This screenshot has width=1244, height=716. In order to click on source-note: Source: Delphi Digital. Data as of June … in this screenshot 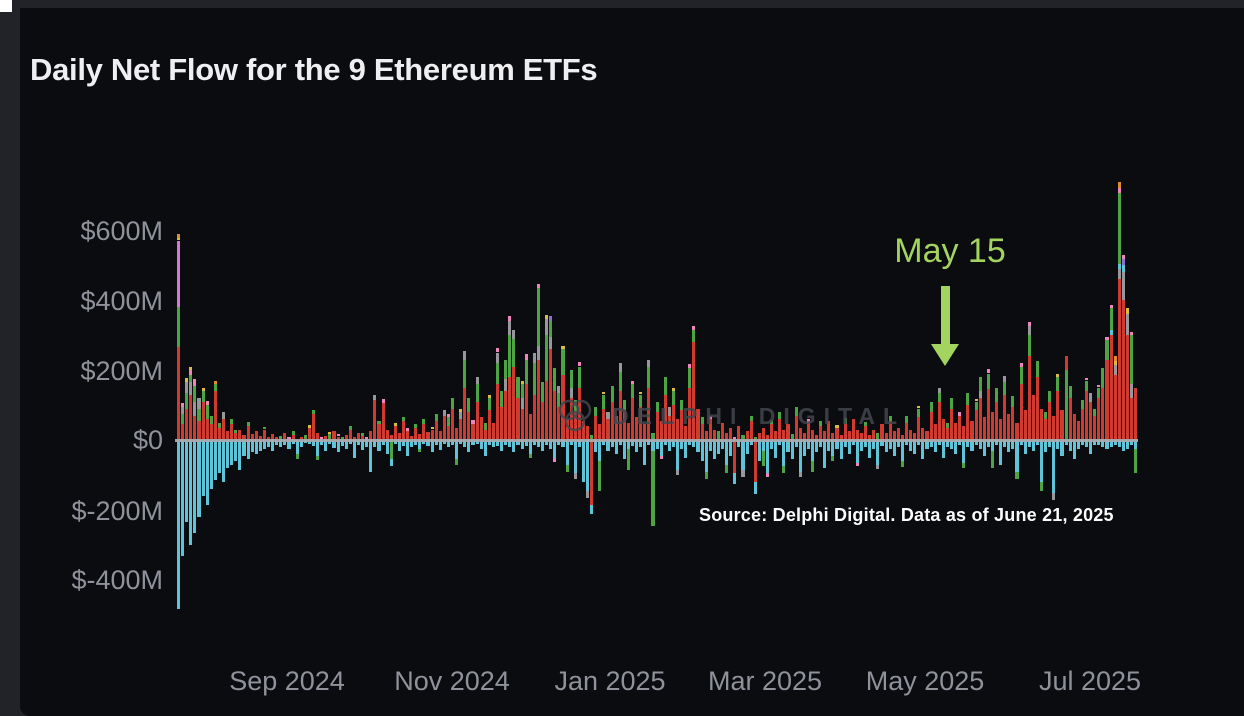, I will do `click(906, 515)`.